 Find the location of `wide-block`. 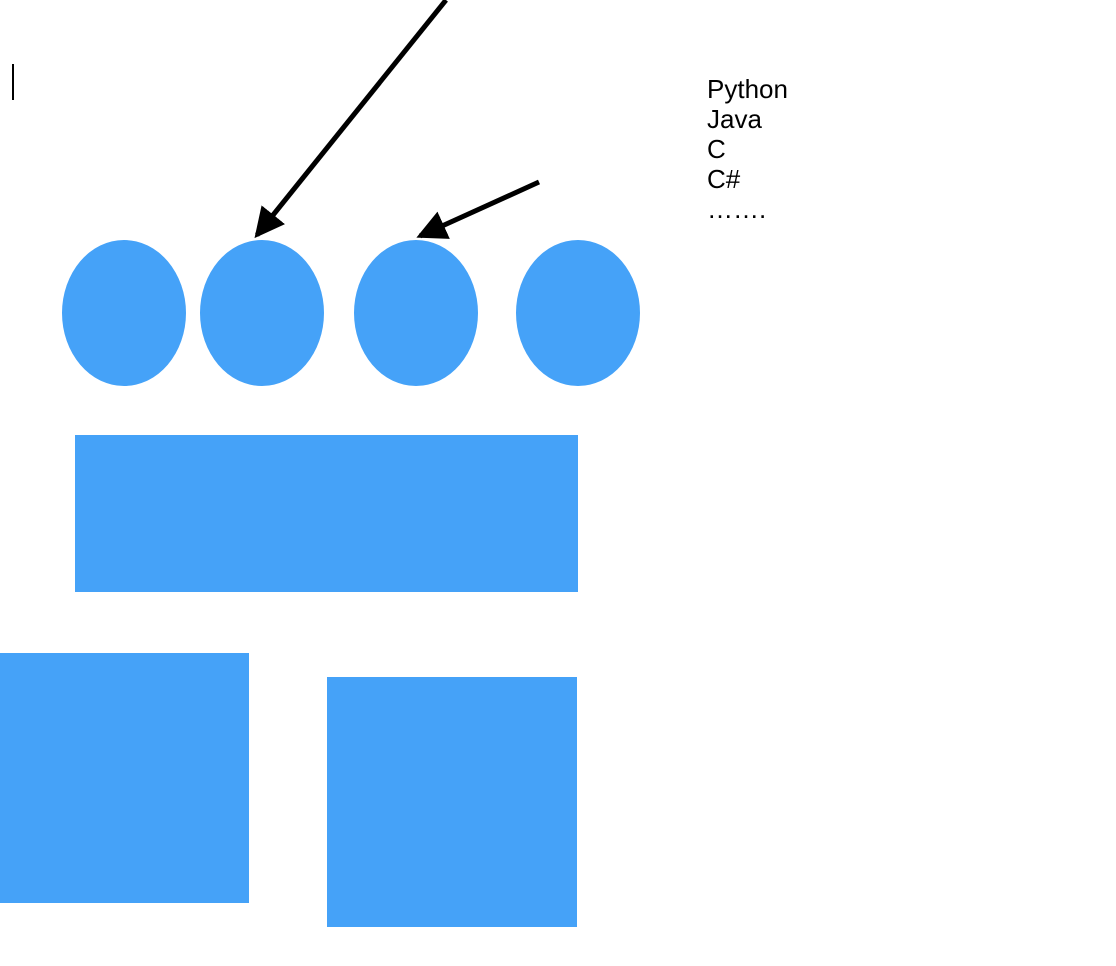

wide-block is located at coordinates (326, 513).